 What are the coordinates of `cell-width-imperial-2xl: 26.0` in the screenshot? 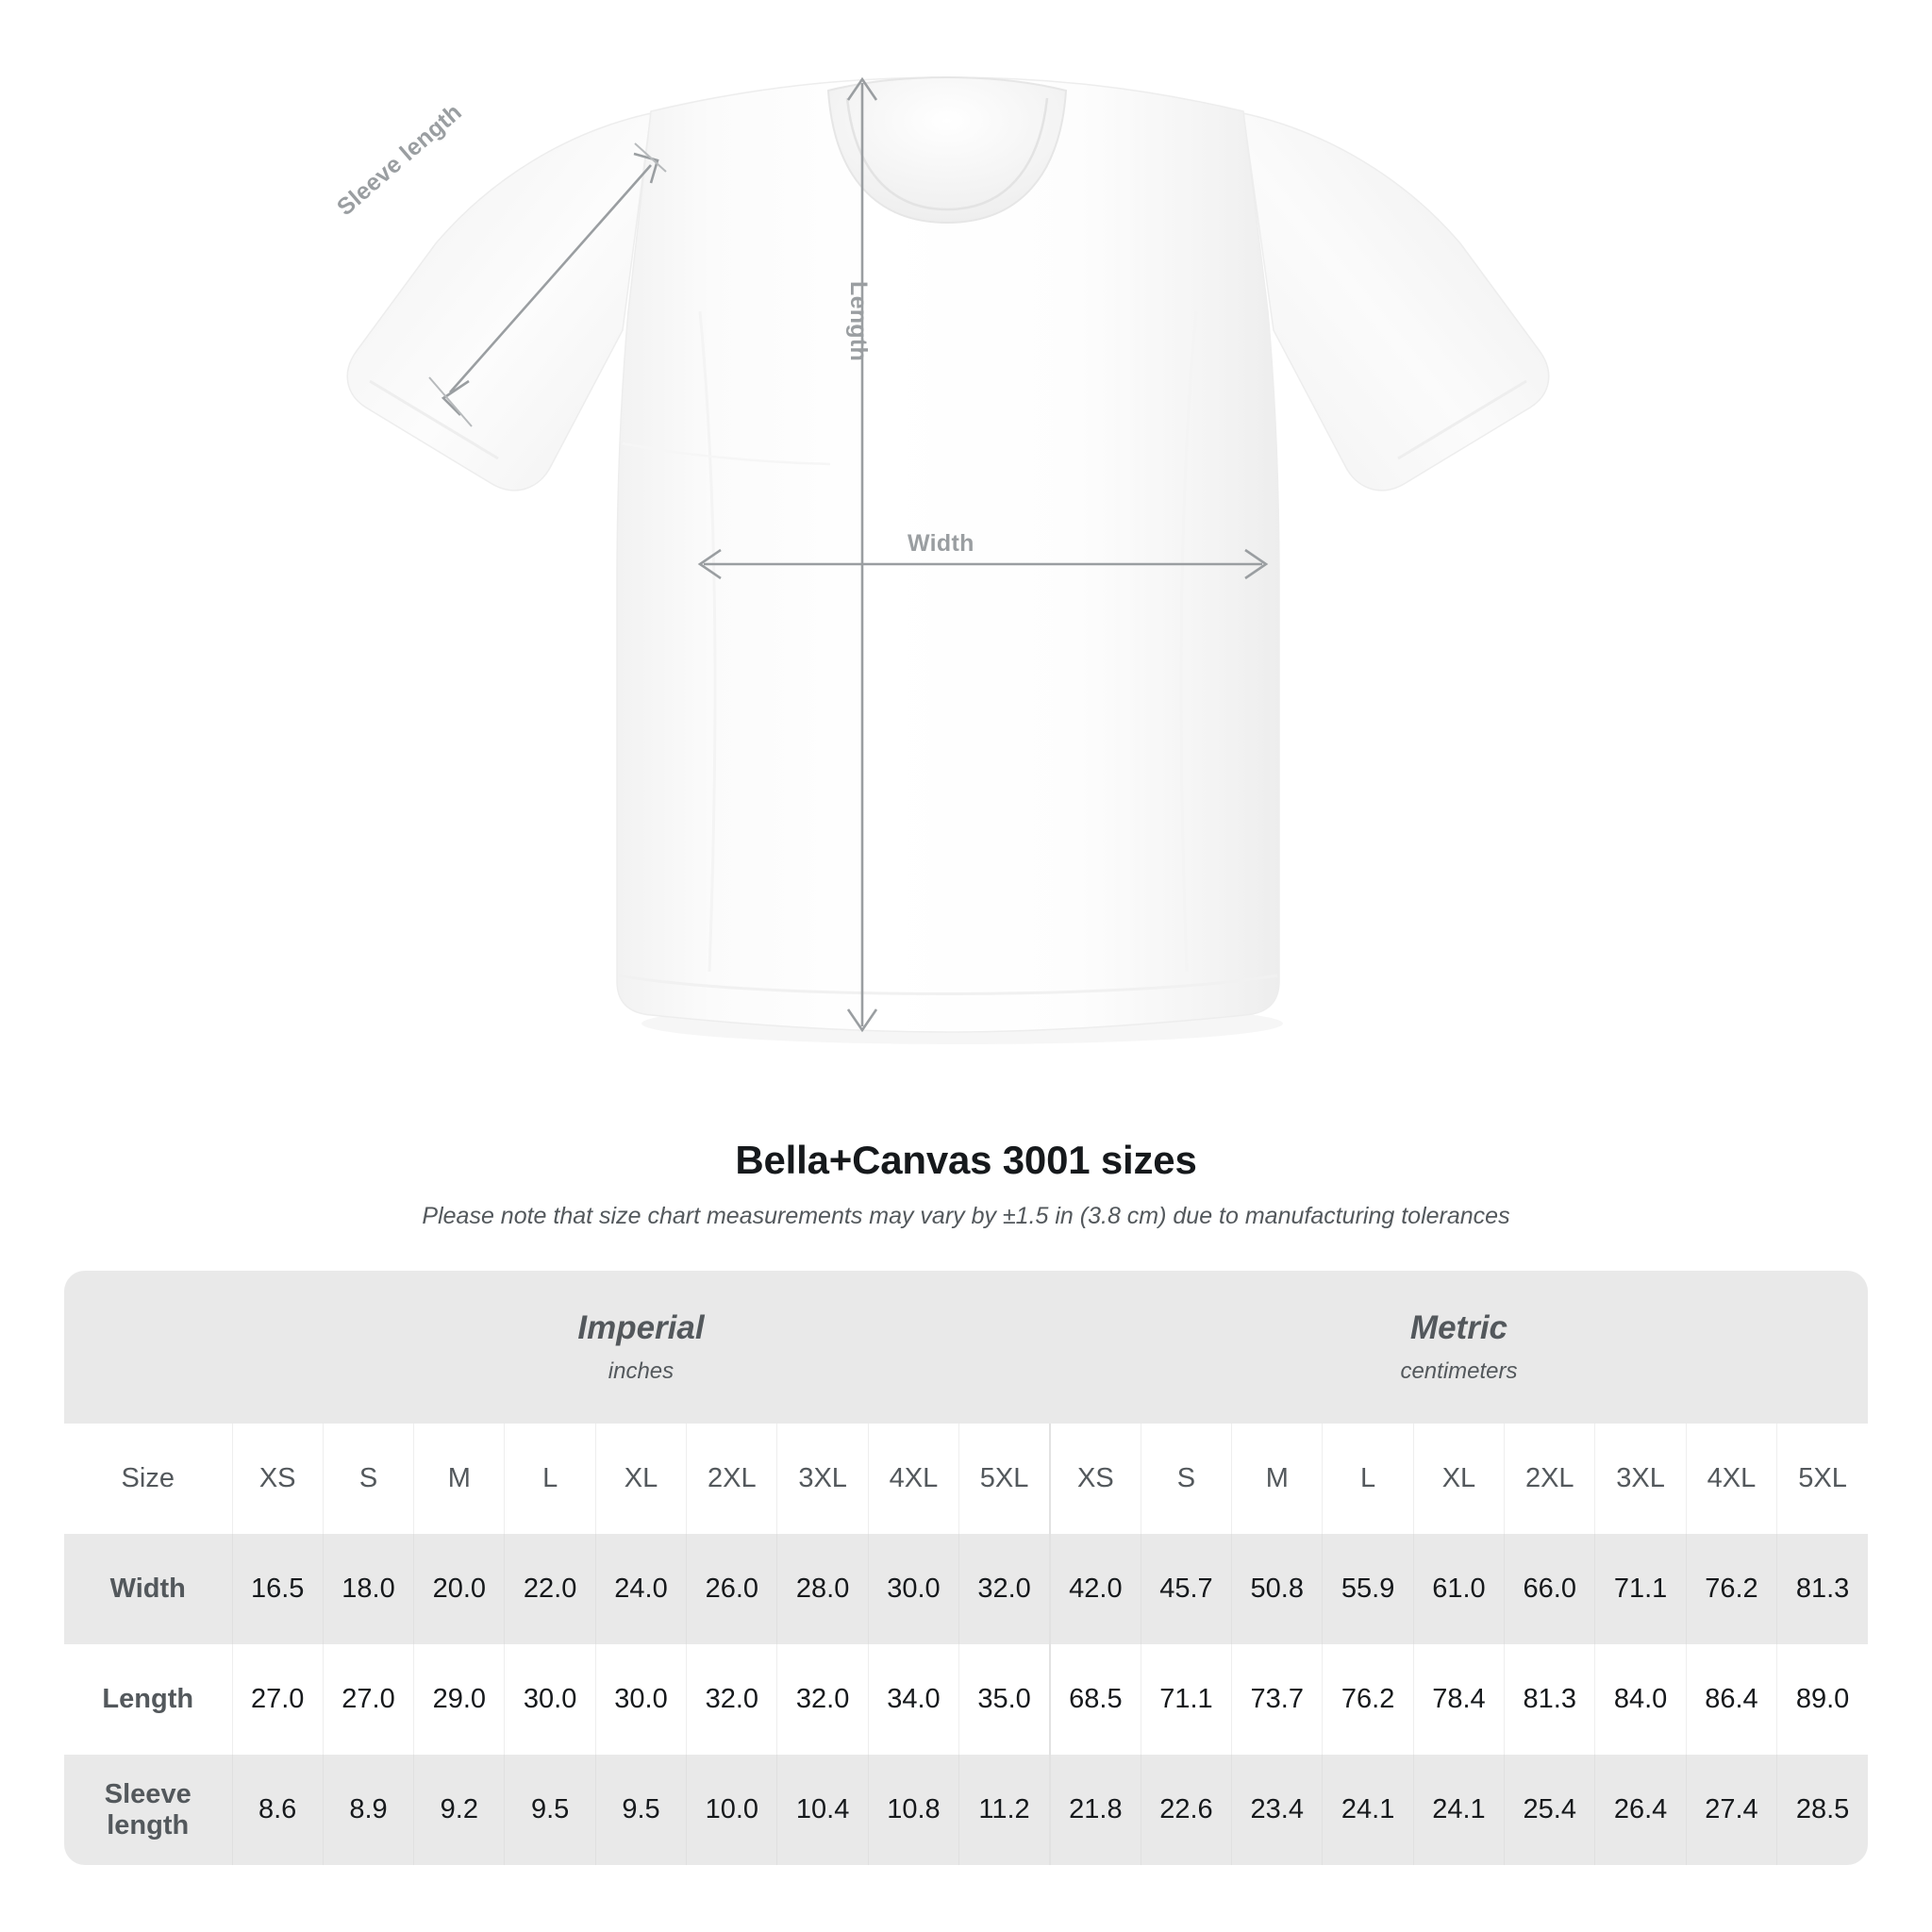 It's located at (731, 1589).